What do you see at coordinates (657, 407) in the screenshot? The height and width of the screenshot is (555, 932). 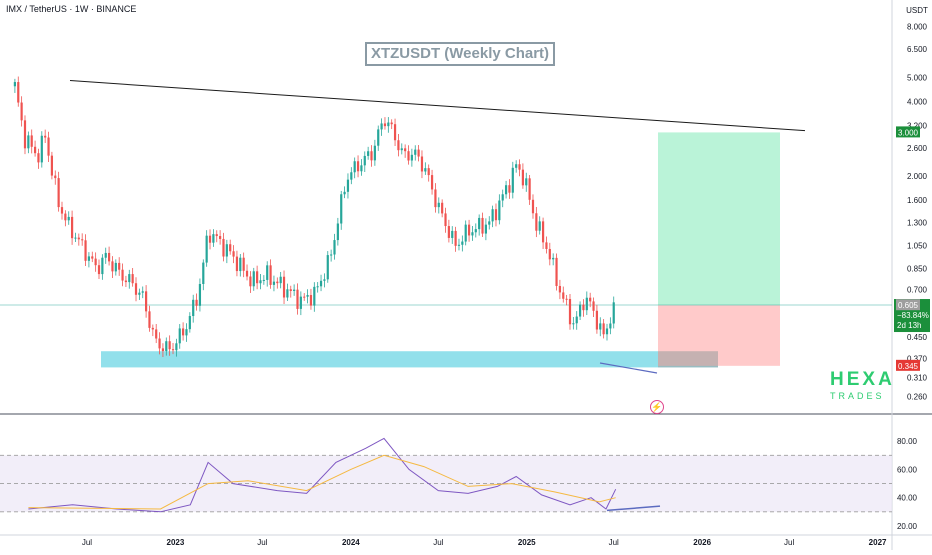 I see `lightning-icon: ⚡` at bounding box center [657, 407].